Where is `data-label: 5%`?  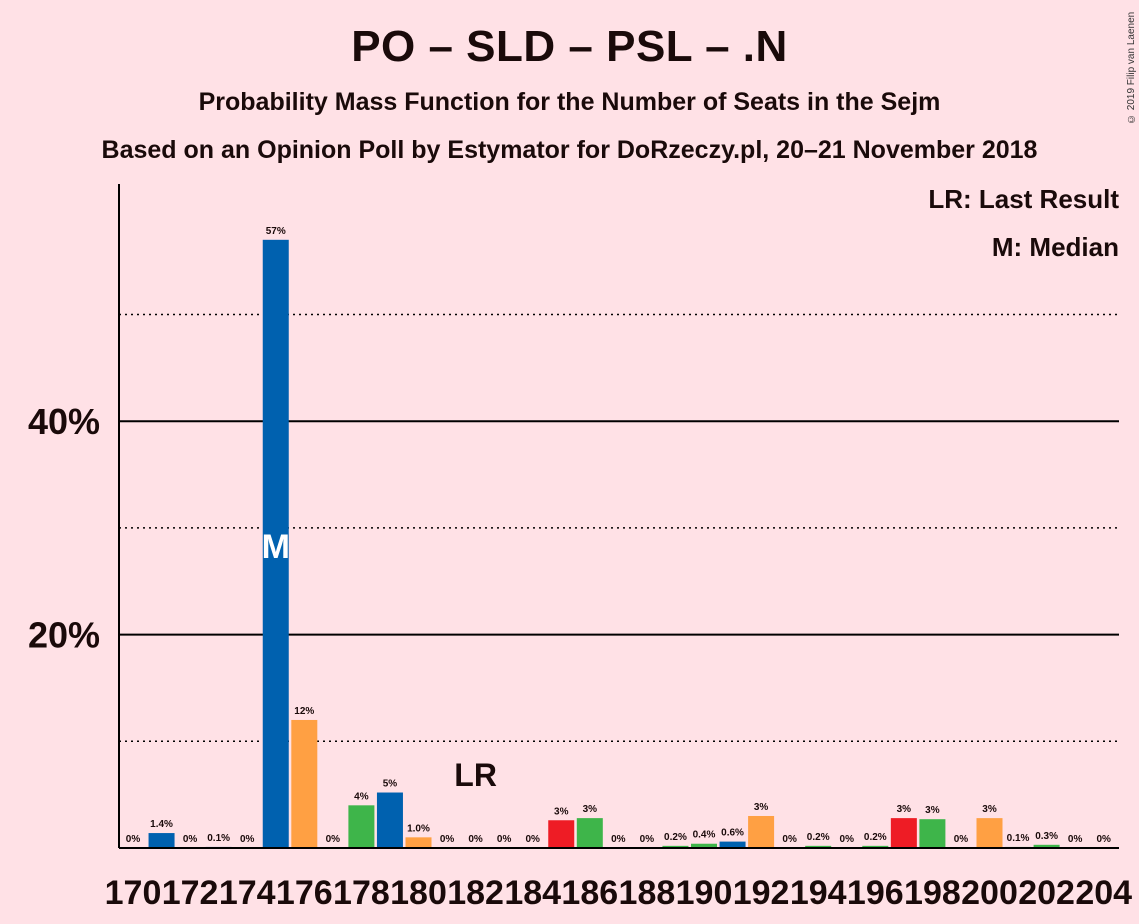
data-label: 5% is located at coordinates (390, 784).